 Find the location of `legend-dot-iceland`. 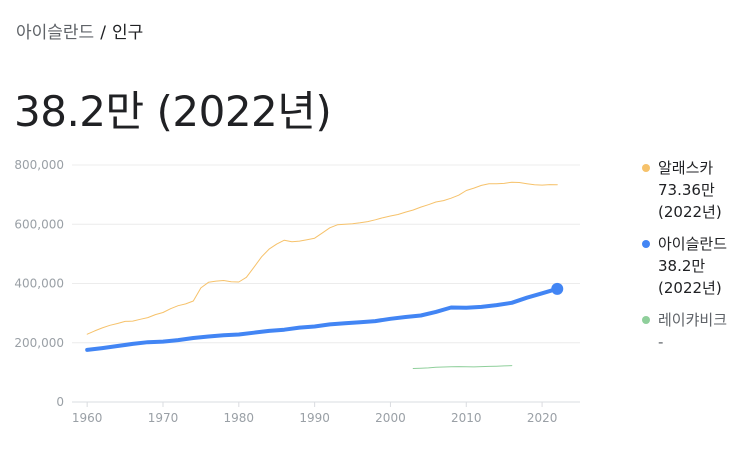

legend-dot-iceland is located at coordinates (646, 244).